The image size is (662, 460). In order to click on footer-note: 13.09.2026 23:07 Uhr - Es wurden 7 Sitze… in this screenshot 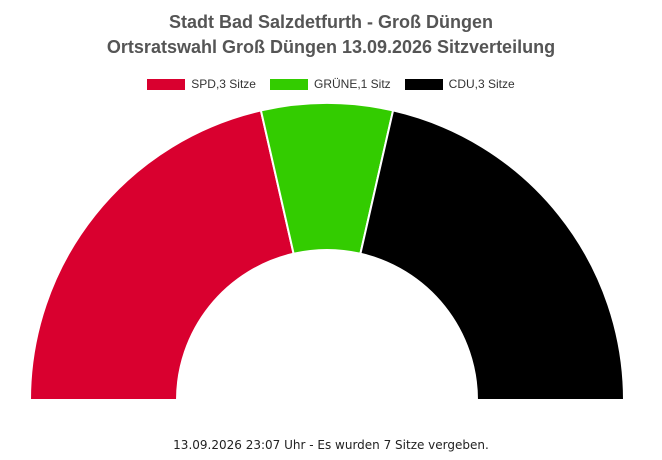, I will do `click(331, 445)`.